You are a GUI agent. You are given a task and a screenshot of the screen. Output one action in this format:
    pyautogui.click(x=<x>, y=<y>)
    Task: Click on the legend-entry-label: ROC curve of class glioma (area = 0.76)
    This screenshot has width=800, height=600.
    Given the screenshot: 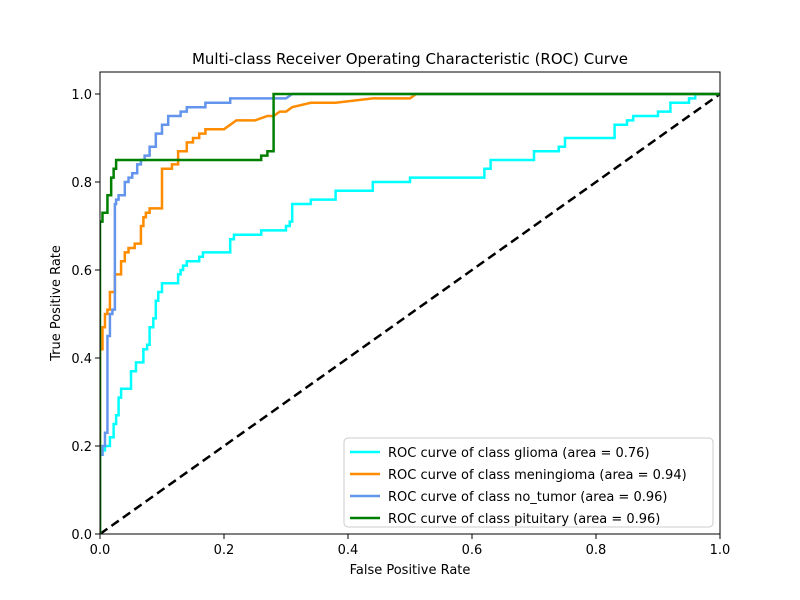 What is the action you would take?
    pyautogui.click(x=519, y=453)
    